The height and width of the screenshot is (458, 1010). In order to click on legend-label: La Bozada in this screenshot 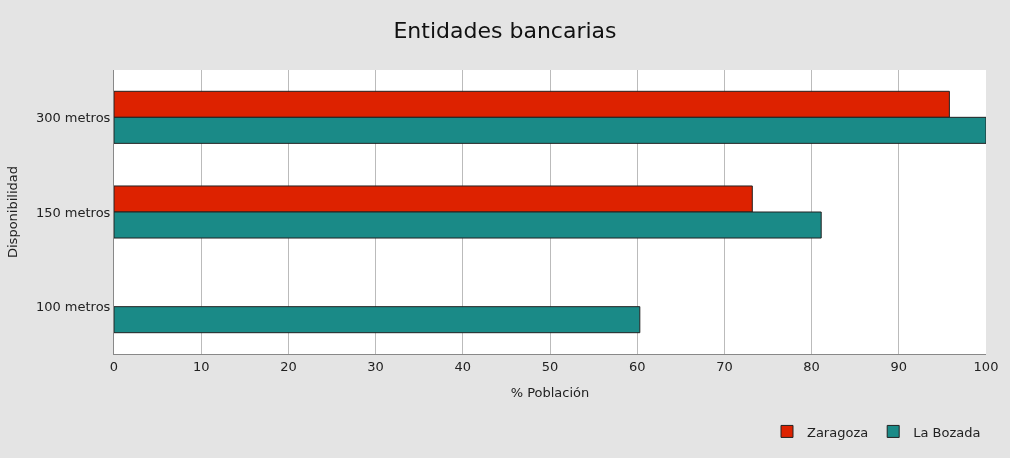, I will do `click(947, 432)`.